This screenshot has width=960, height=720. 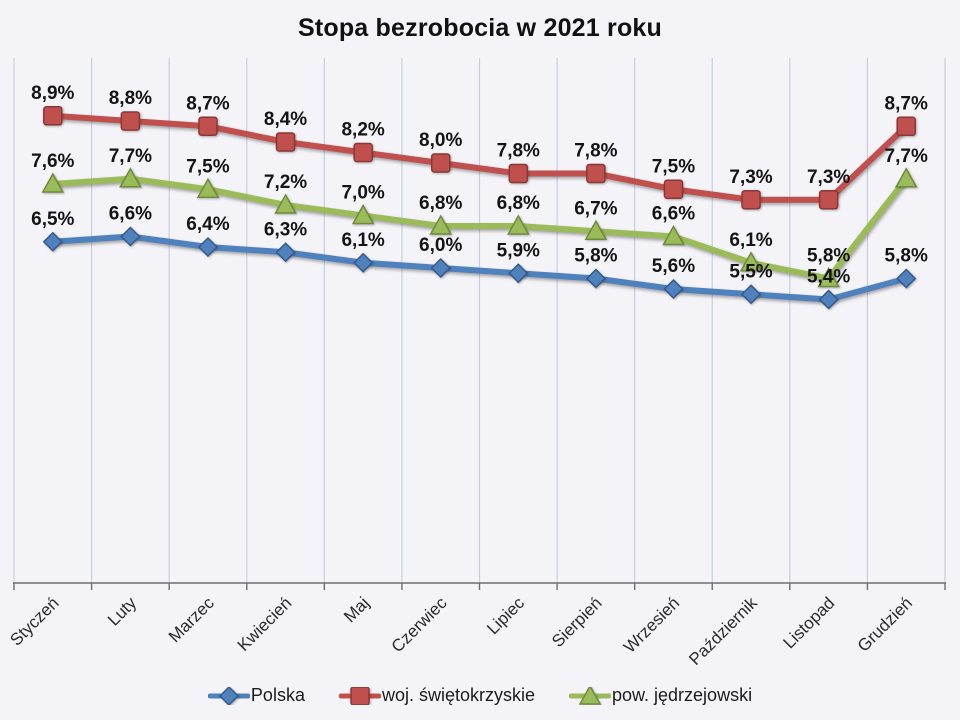 What do you see at coordinates (265, 624) in the screenshot?
I see `x-axis-label: Kwiecień` at bounding box center [265, 624].